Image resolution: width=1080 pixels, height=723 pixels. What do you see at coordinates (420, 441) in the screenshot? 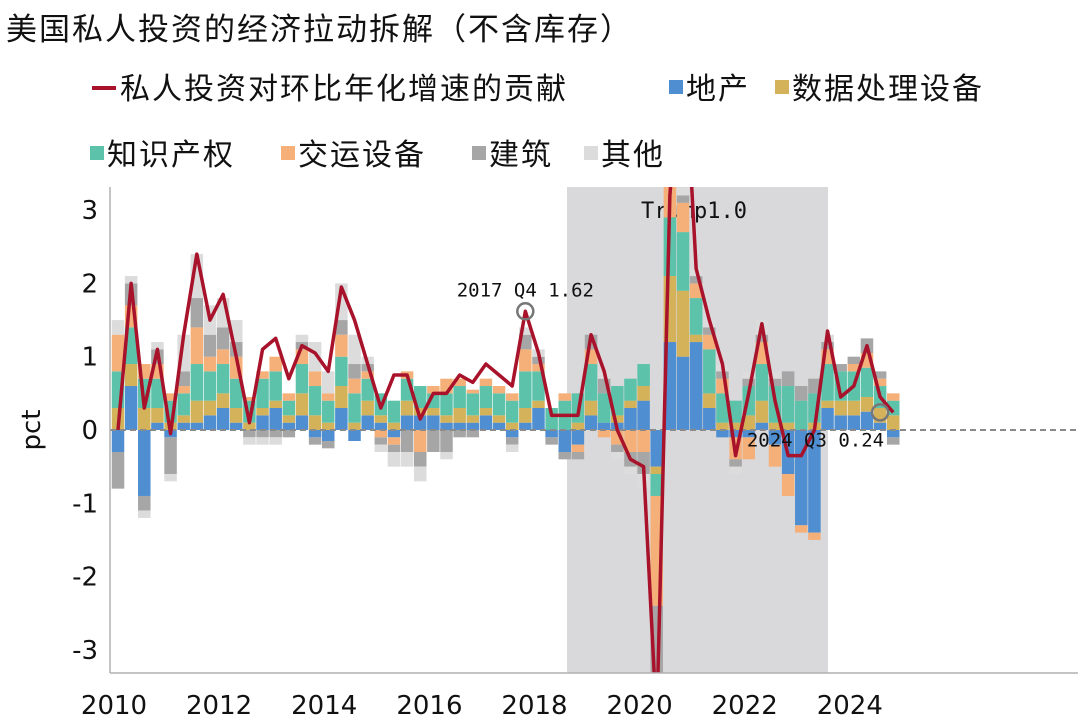
I see `bar-segment-交运设备-23` at bounding box center [420, 441].